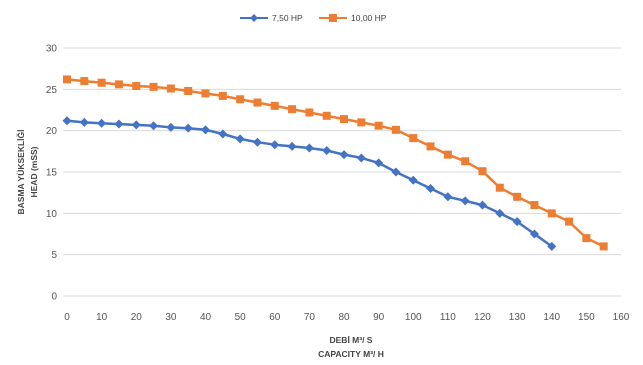  What do you see at coordinates (137, 317) in the screenshot?
I see `x-tick-label: 20` at bounding box center [137, 317].